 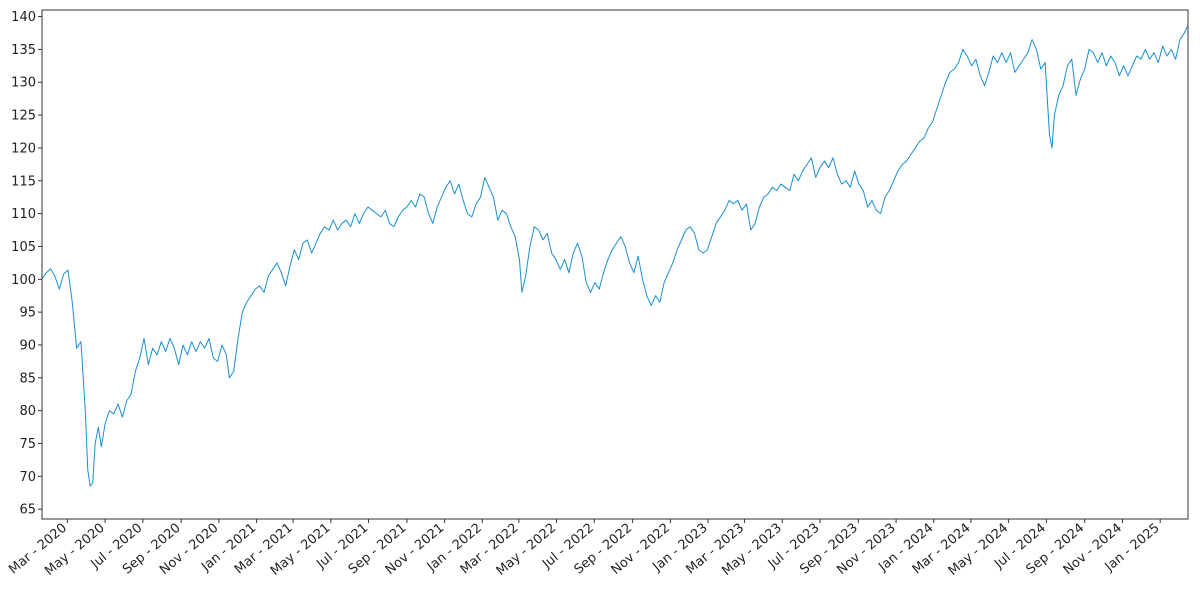 I want to click on y-tick-label: 105, so click(x=23, y=247).